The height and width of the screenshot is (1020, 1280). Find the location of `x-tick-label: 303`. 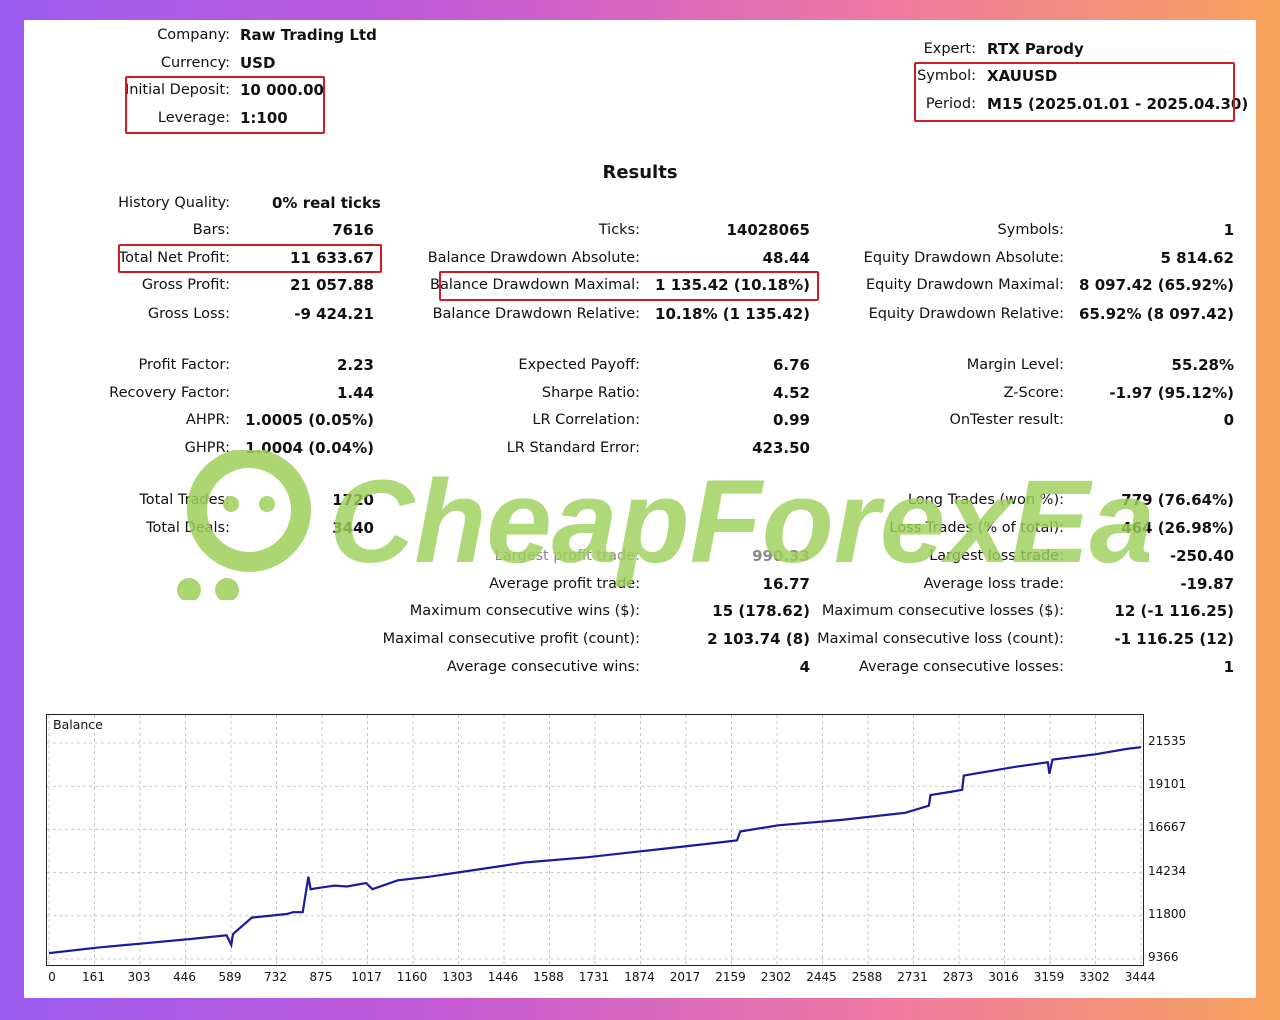

x-tick-label: 303 is located at coordinates (139, 977).